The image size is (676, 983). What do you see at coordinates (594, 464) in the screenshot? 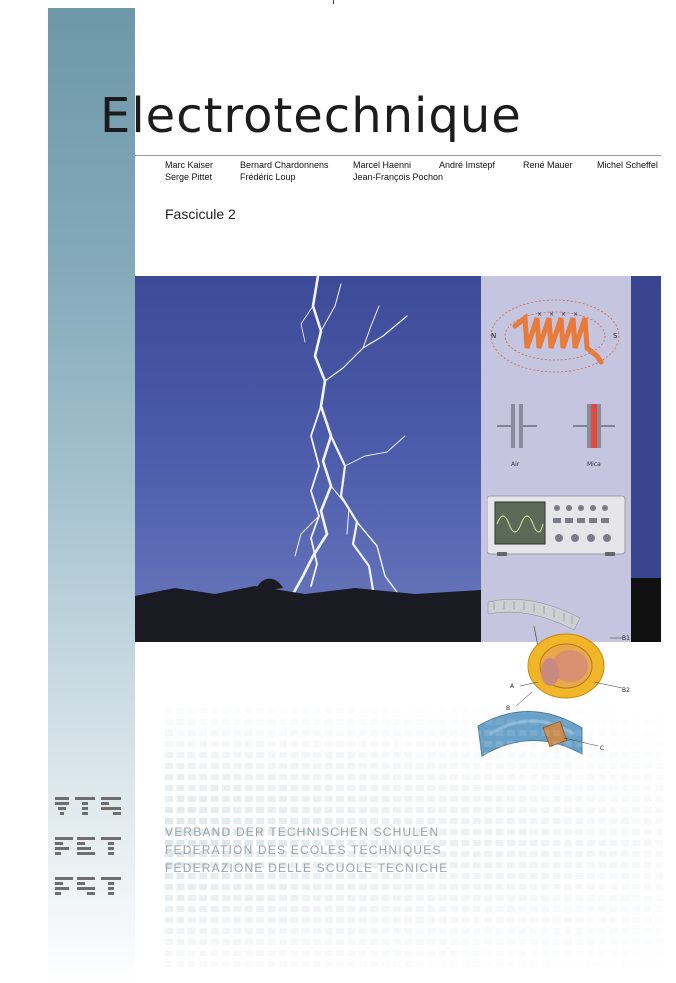
I see `mica-label: Mica` at bounding box center [594, 464].